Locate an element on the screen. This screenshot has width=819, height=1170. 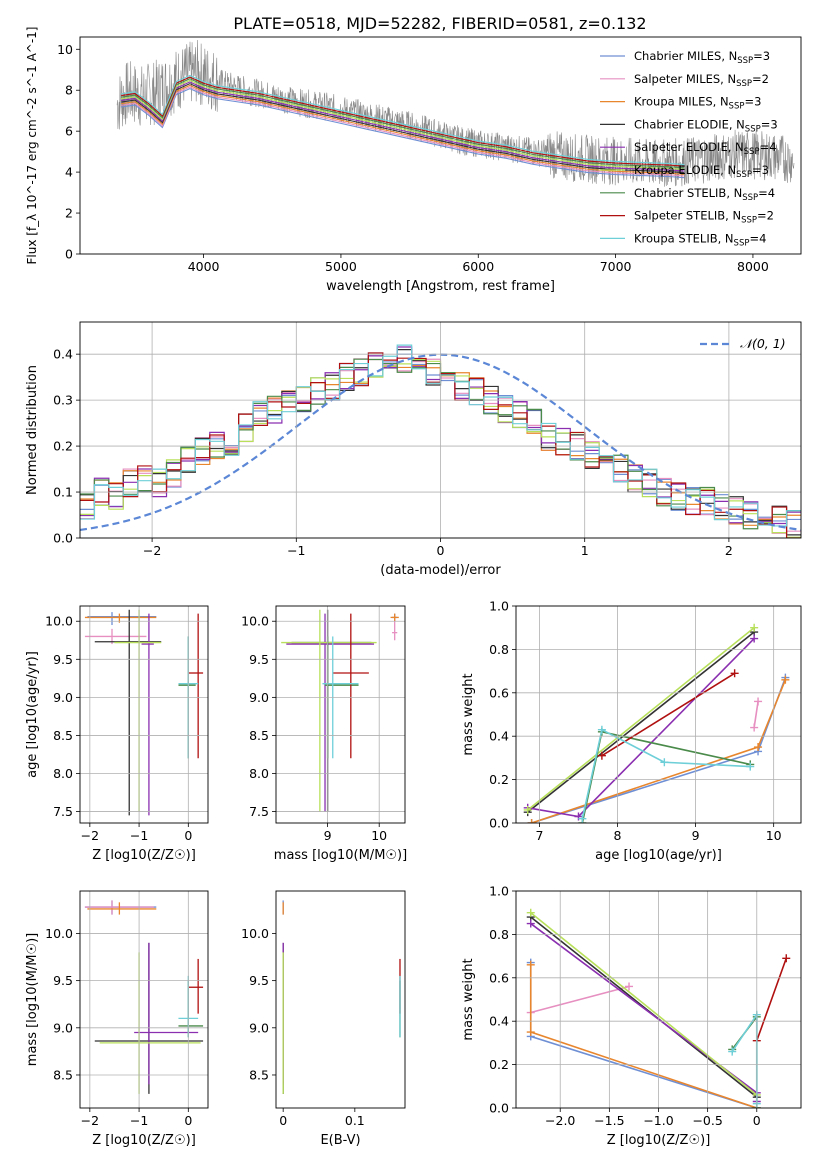
weight-vs-age-plot-area is located at coordinates (656, 723).